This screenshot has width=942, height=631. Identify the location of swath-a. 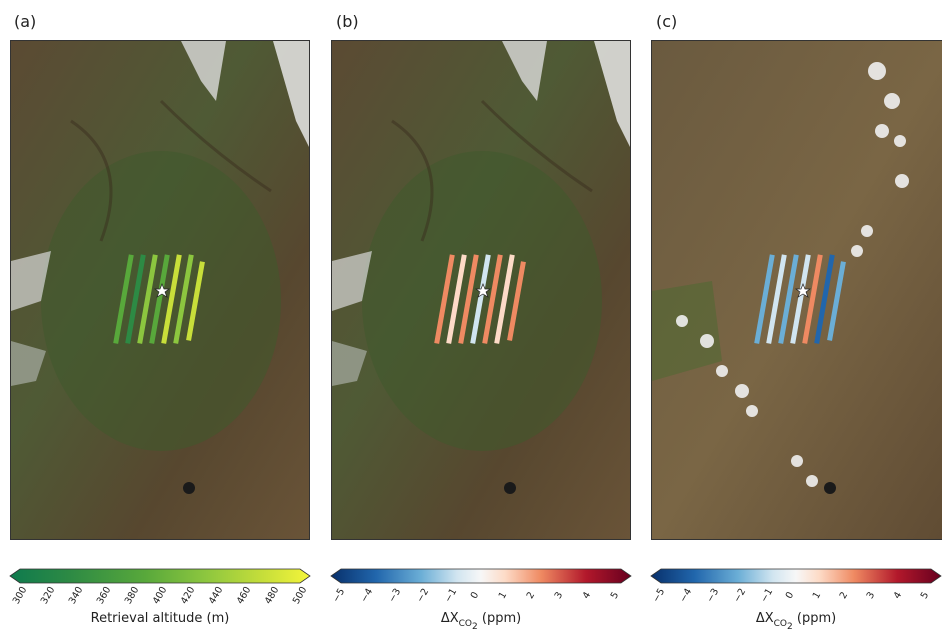
(159, 299).